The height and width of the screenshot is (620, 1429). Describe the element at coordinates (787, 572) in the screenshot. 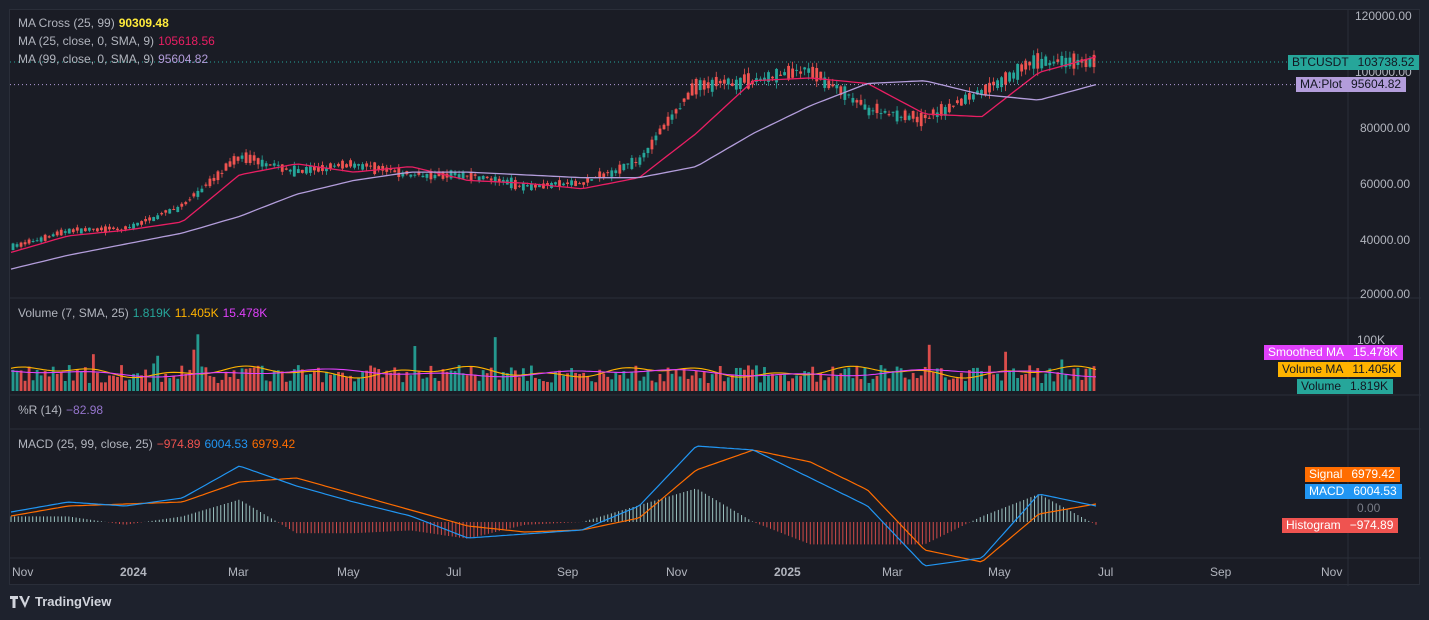

I see `time-axis-tick: 2025` at that location.